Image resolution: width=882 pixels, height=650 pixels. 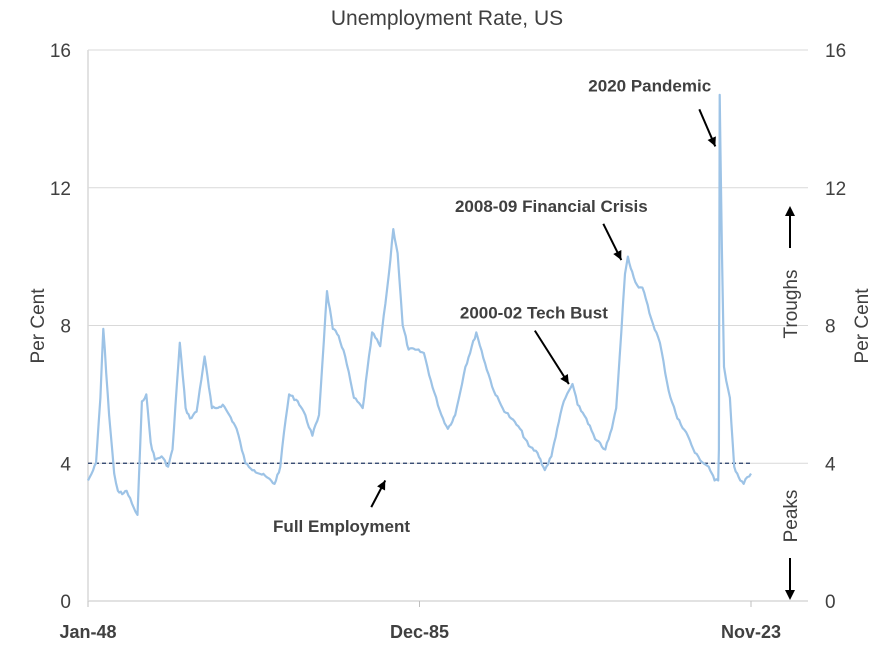 I want to click on x-tick-label: Jan-48, so click(x=87, y=632).